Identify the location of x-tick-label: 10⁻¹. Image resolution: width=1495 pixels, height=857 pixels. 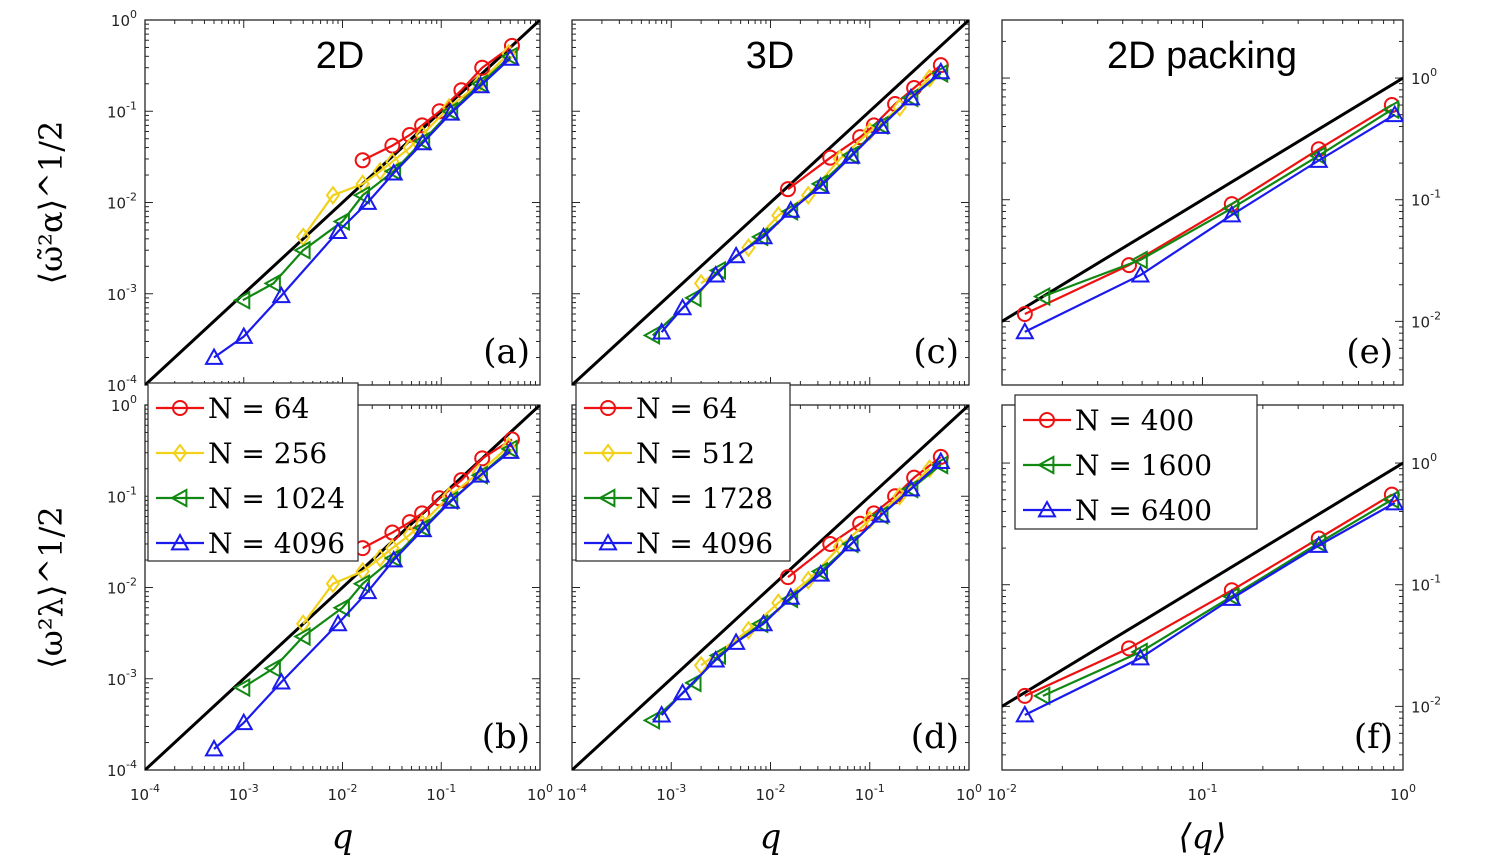
(870, 793).